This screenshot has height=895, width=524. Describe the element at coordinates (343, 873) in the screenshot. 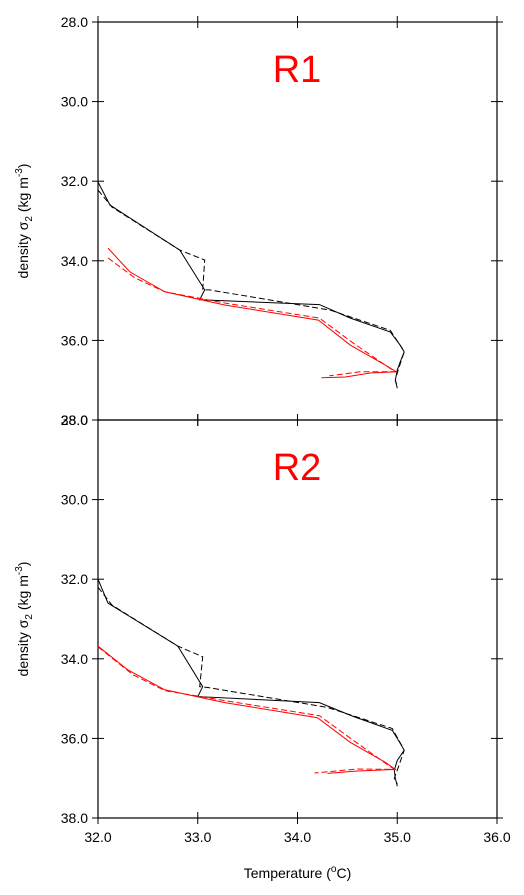

I see `x-axis-label-part: C)` at that location.